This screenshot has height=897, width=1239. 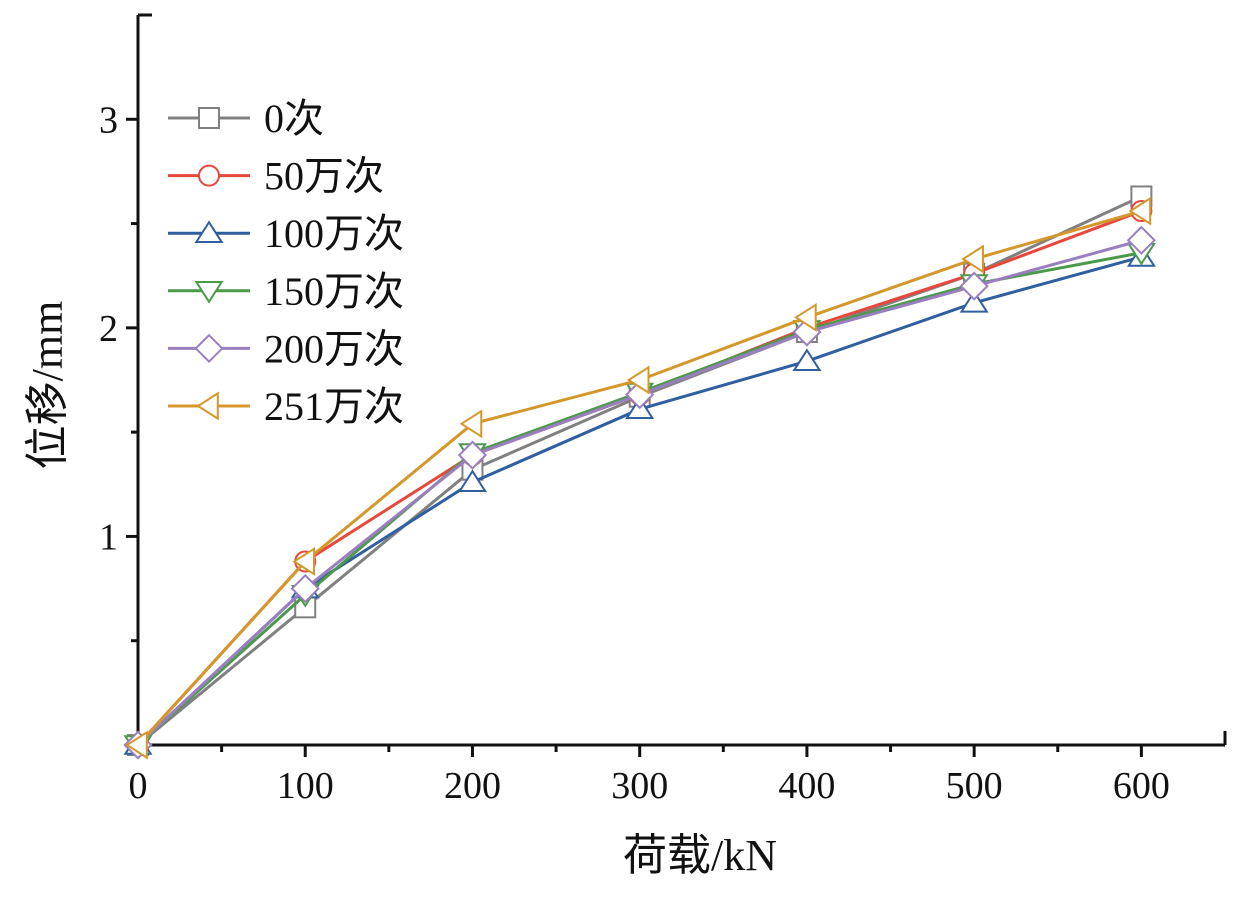 I want to click on x-tick-label: 300, so click(x=639, y=786).